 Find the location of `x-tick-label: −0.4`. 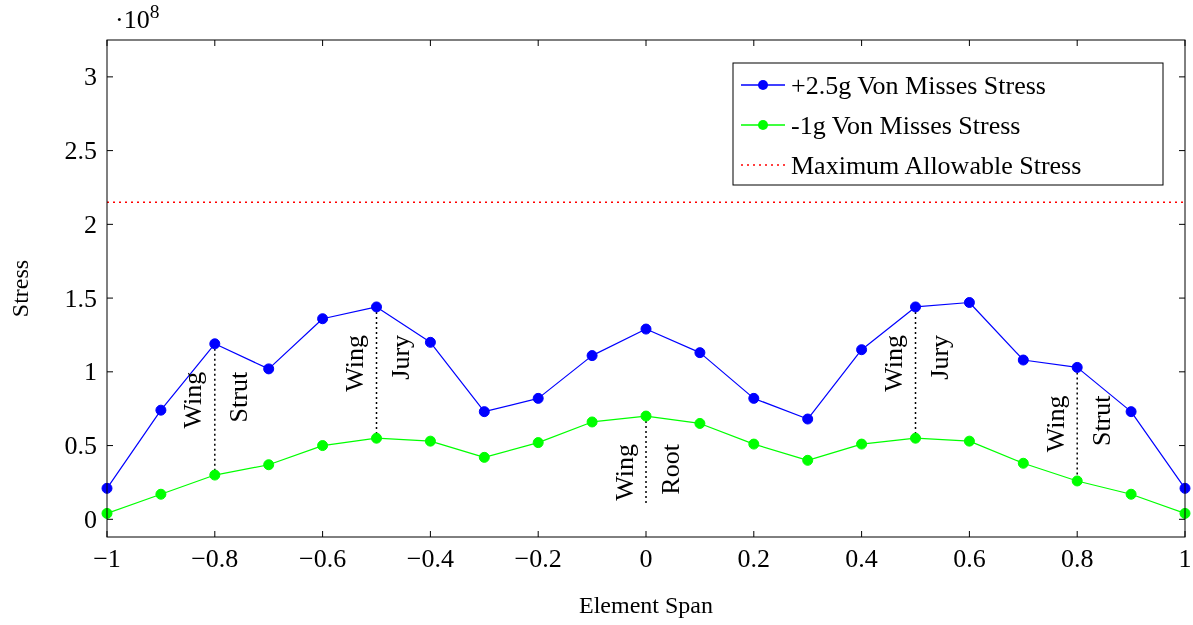

x-tick-label: −0.4 is located at coordinates (430, 558).